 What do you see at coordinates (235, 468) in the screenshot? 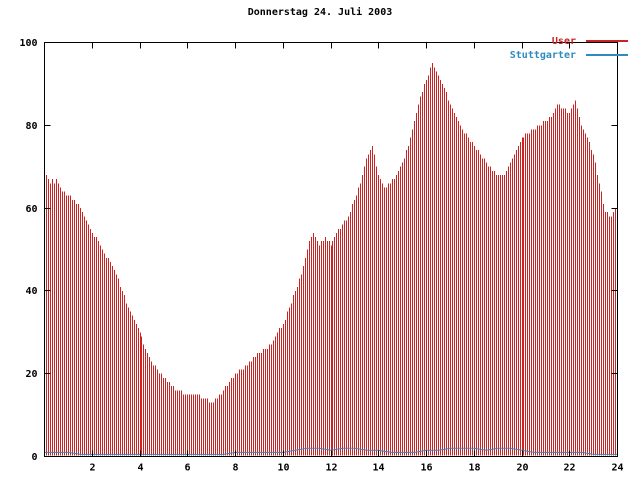
I see `x-tick-label: 8` at bounding box center [235, 468].